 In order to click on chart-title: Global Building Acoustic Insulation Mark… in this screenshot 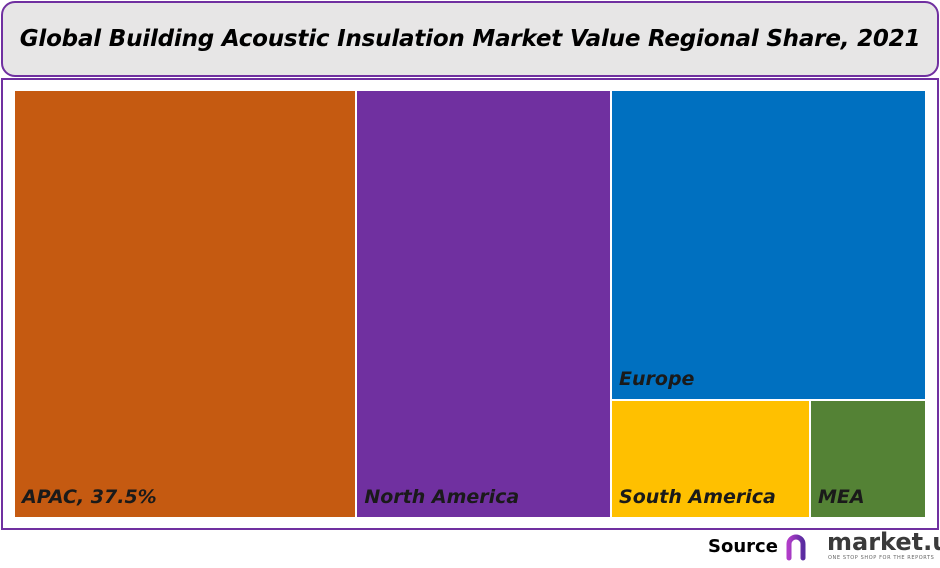, I will do `click(470, 39)`.